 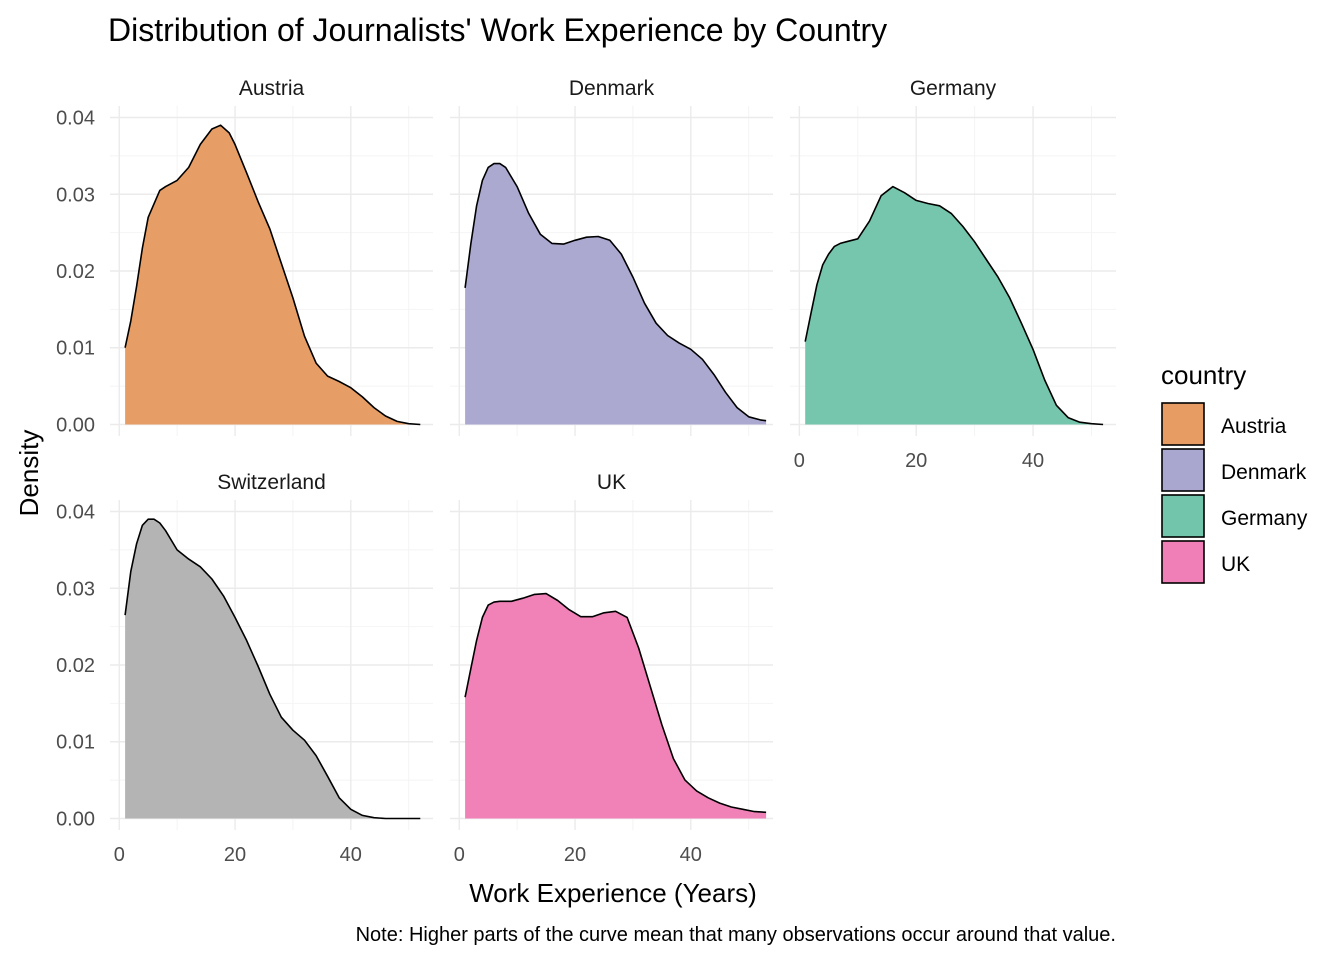 What do you see at coordinates (1264, 472) in the screenshot?
I see `legend-label-denmark: Denmark` at bounding box center [1264, 472].